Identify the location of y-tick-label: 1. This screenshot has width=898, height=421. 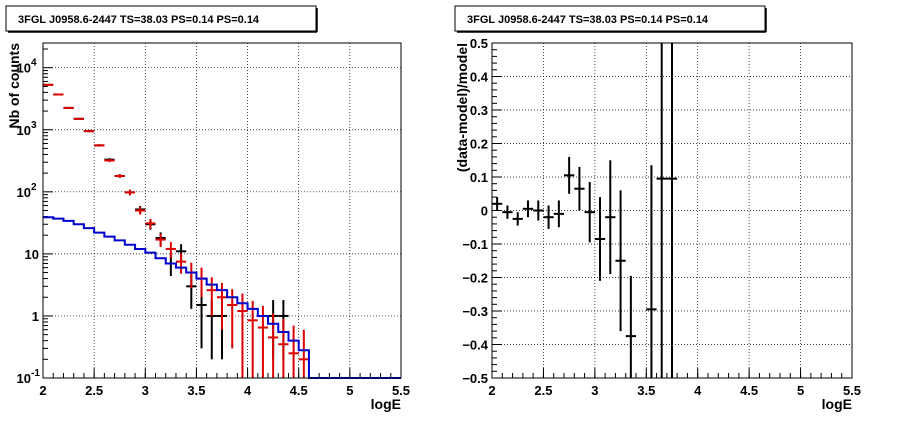
(35, 316).